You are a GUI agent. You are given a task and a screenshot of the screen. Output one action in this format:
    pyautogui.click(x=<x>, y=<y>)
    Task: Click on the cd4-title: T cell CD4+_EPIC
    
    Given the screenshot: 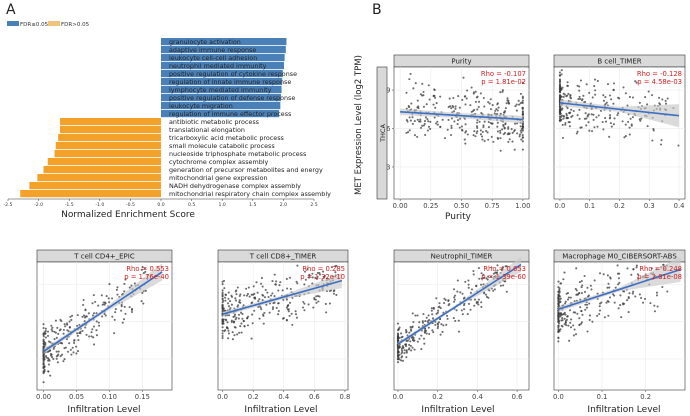 What is the action you would take?
    pyautogui.click(x=104, y=257)
    